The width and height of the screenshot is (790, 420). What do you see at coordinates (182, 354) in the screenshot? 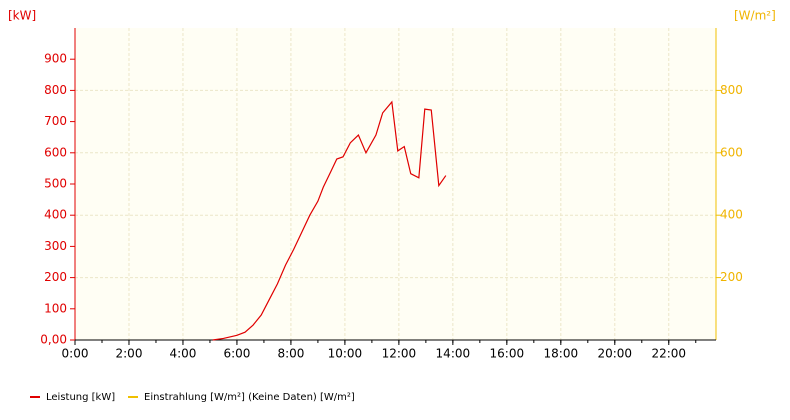
I see `x-tick-label: 4:00` at bounding box center [182, 354].